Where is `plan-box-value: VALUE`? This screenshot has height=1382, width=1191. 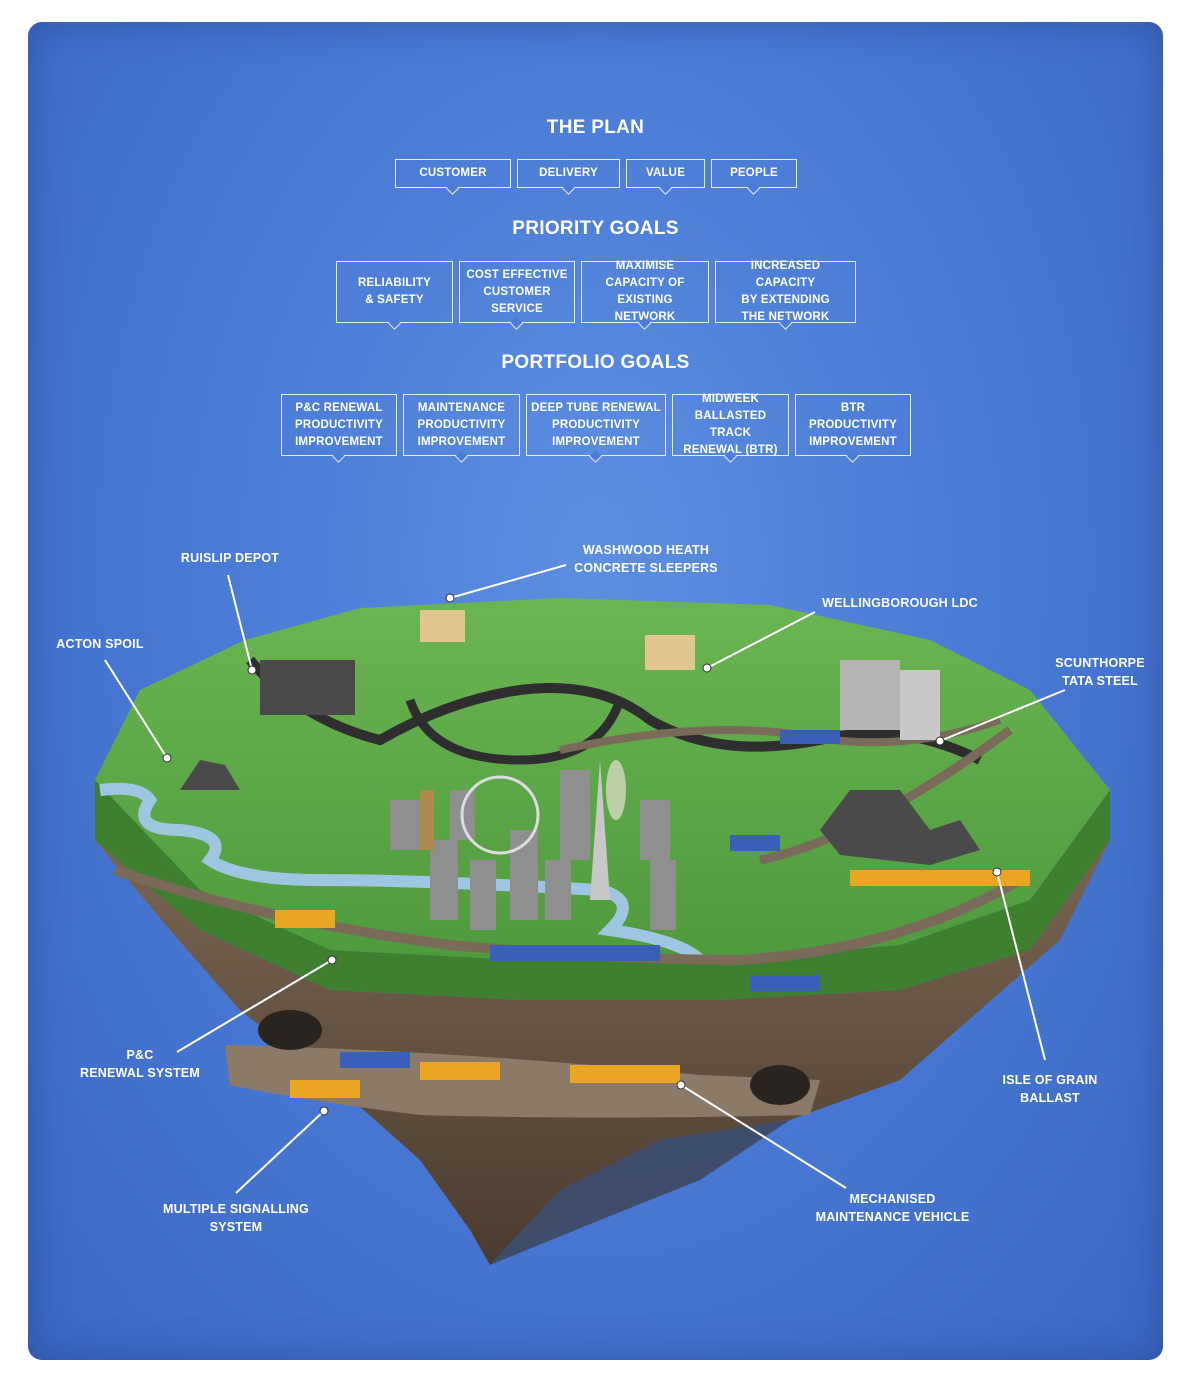 plan-box-value: VALUE is located at coordinates (665, 173).